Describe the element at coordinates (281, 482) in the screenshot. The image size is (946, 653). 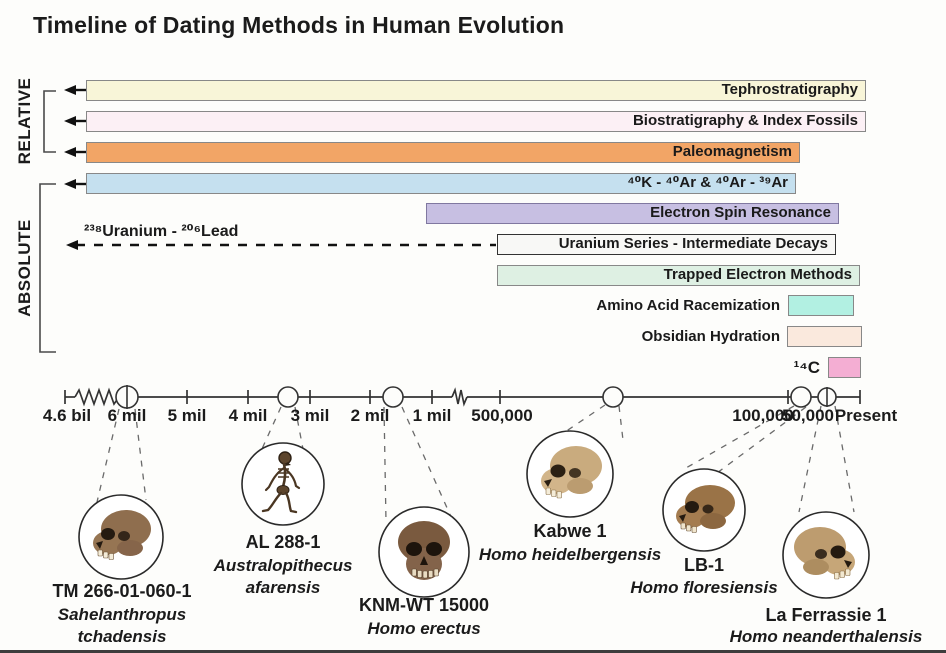
I see `skeleton-image-al288` at that location.